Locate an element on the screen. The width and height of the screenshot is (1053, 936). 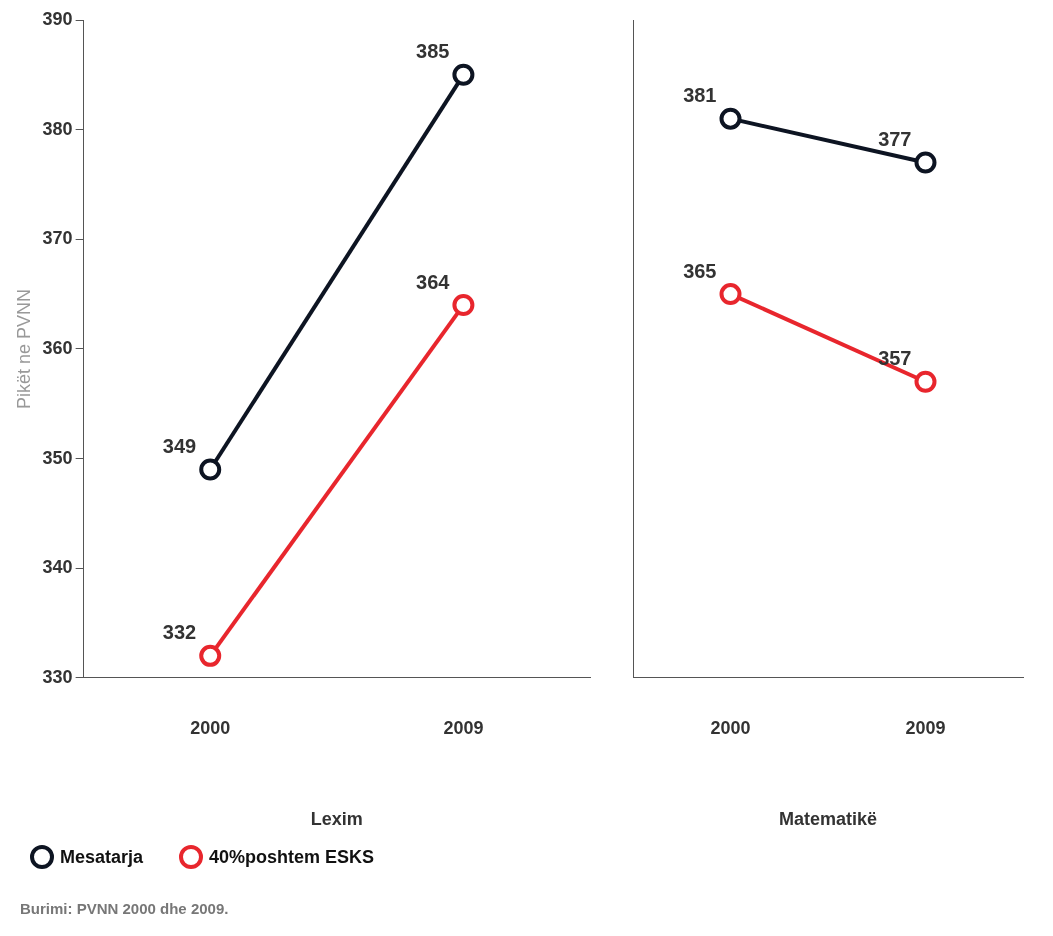
y-tick-label: 360 is located at coordinates (57, 347).